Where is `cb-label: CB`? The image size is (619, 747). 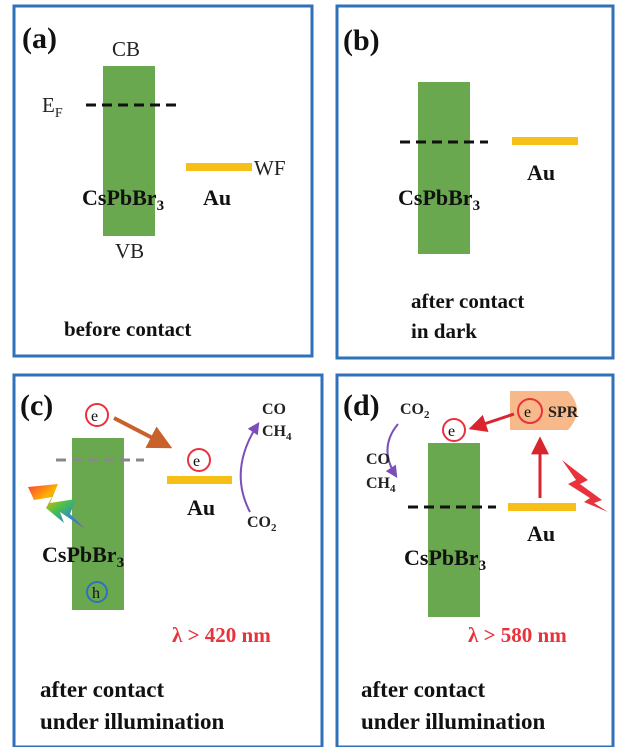
cb-label: CB is located at coordinates (126, 49).